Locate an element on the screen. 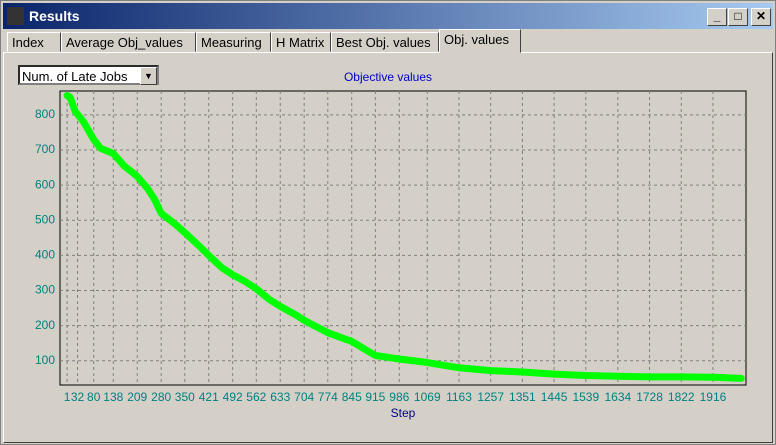 The image size is (776, 445). tab-active: Obj. values is located at coordinates (480, 41).